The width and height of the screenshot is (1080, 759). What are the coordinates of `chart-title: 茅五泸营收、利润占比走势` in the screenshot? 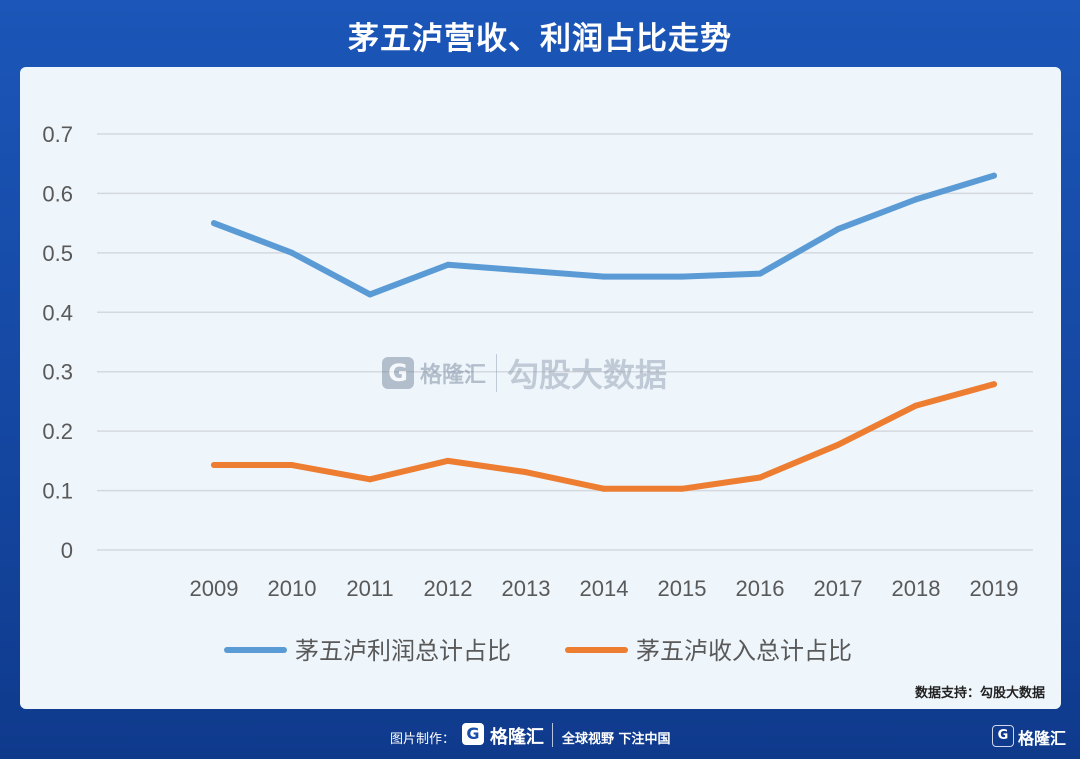 It's located at (540, 39).